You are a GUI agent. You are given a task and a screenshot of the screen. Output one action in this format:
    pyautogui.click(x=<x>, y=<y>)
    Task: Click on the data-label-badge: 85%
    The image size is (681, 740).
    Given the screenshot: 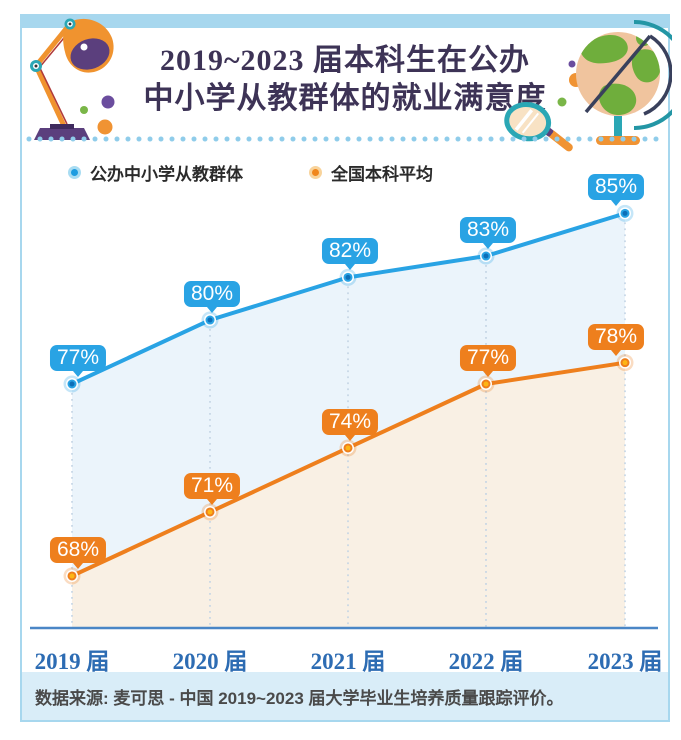 What is the action you would take?
    pyautogui.click(x=616, y=190)
    